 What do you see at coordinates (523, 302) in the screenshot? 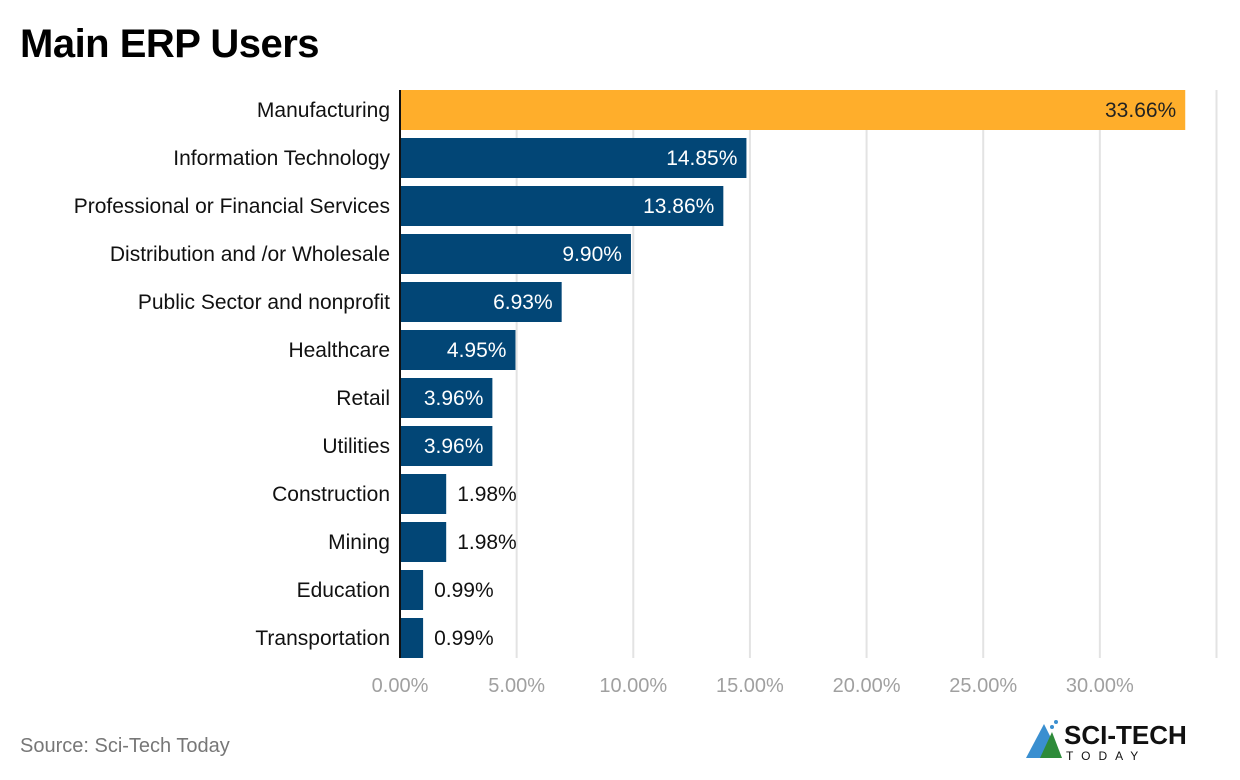
I see `data-label: 6.93%` at bounding box center [523, 302].